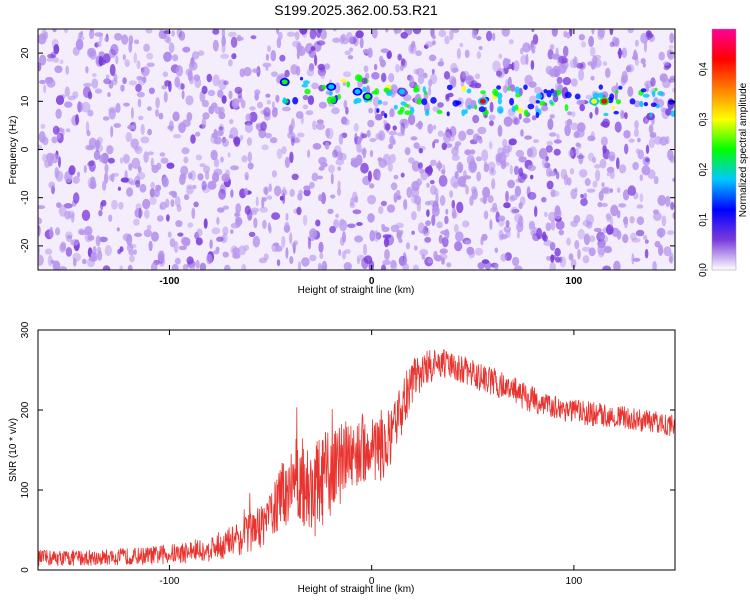  Describe the element at coordinates (25, 245) in the screenshot. I see `spectrogram-y-tick-label: -20` at that location.